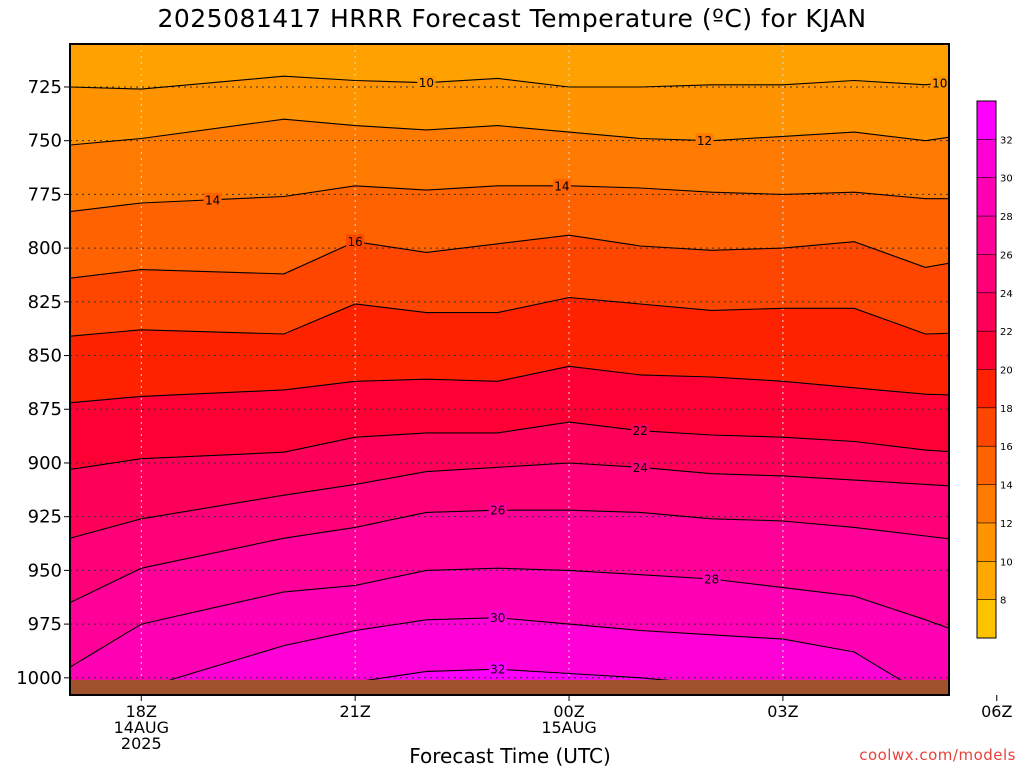 Image resolution: width=1024 pixels, height=768 pixels. I want to click on y-tick-label: 825, so click(45, 302).